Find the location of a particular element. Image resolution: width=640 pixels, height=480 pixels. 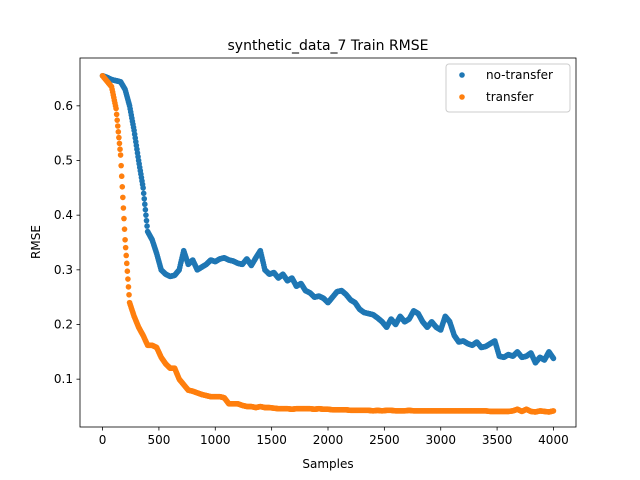

x-tick-label: 0 is located at coordinates (103, 440).